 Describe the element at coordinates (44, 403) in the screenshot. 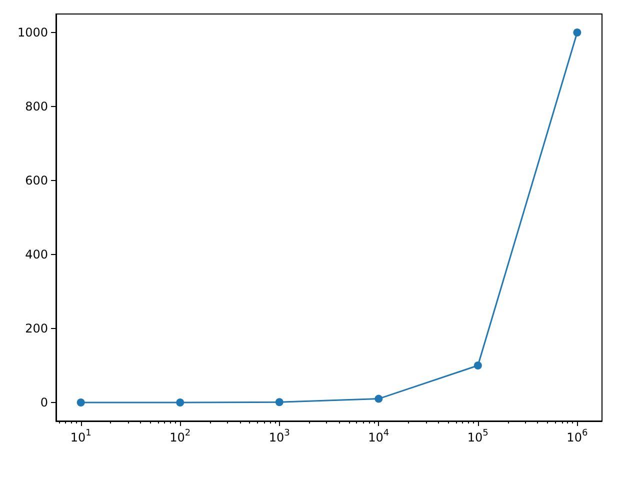

I see `y-tick-label: 0` at that location.